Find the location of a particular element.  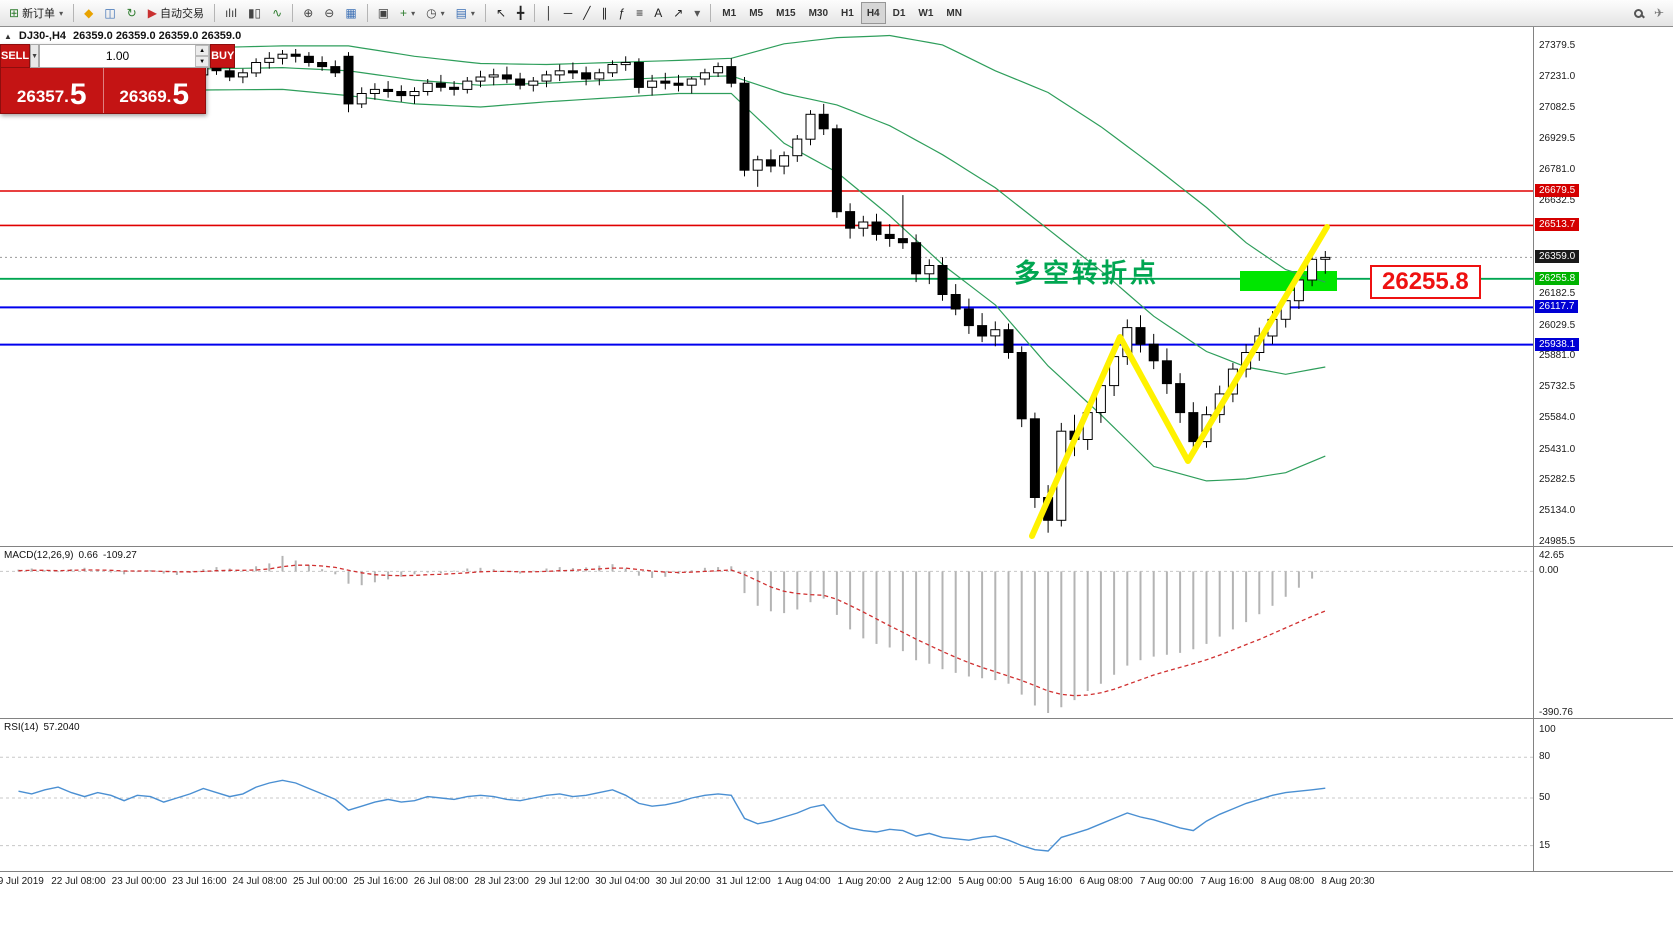

buy-button: BUY is located at coordinates (223, 56).